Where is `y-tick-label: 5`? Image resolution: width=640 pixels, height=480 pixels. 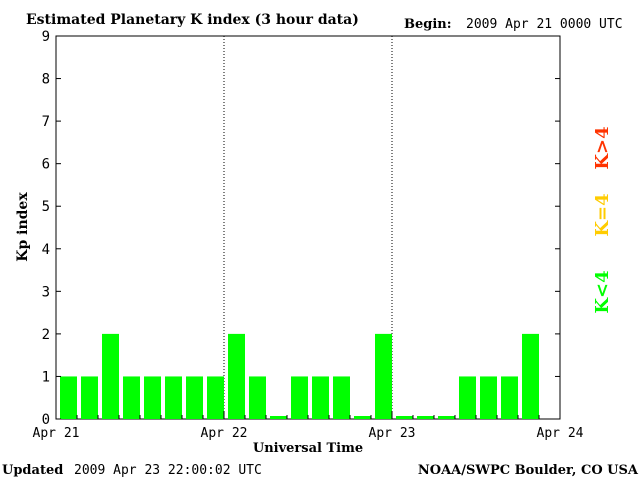
y-tick-label: 5 is located at coordinates (46, 207).